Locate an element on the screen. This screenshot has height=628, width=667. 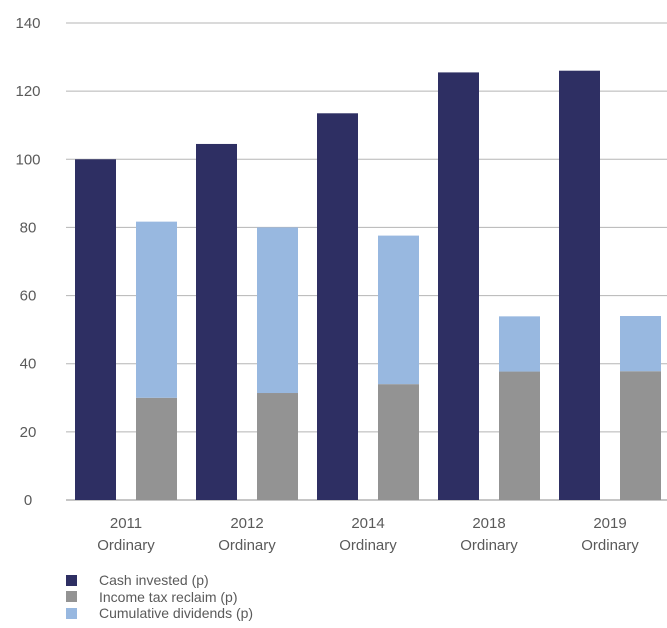
y-tick-label-80: 80 is located at coordinates (28, 227).